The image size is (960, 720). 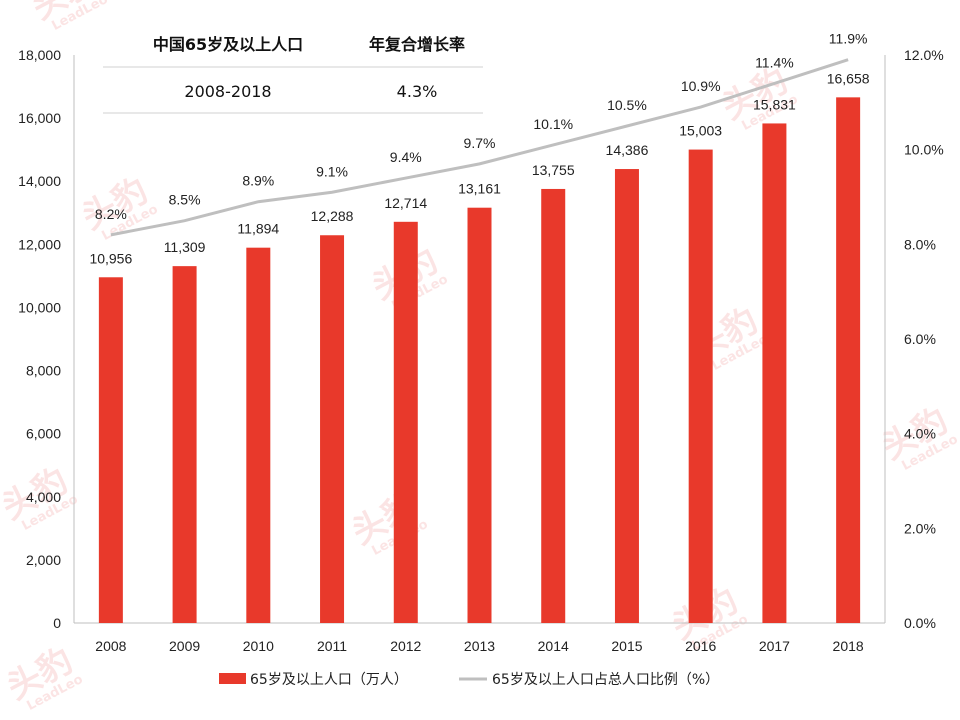 I want to click on y-left-tick-label: 16,000, so click(x=39, y=118).